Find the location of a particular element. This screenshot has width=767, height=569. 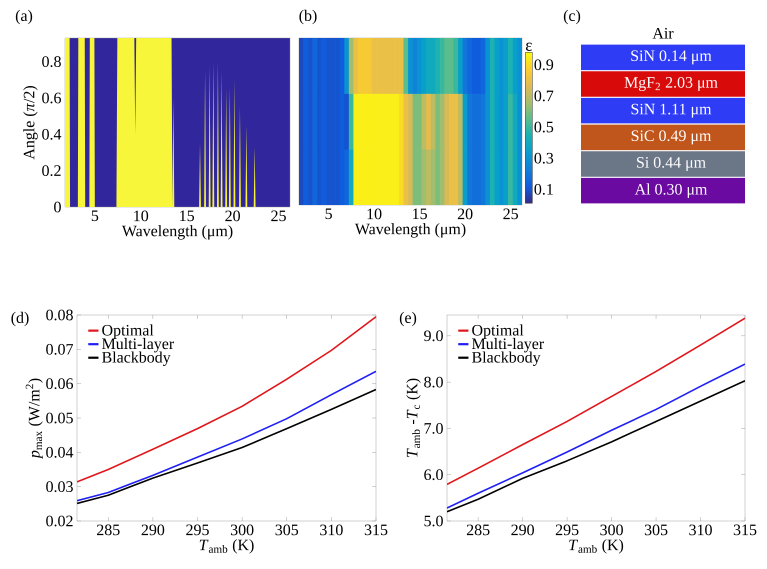

y-tick-label: 9.0 is located at coordinates (433, 336).